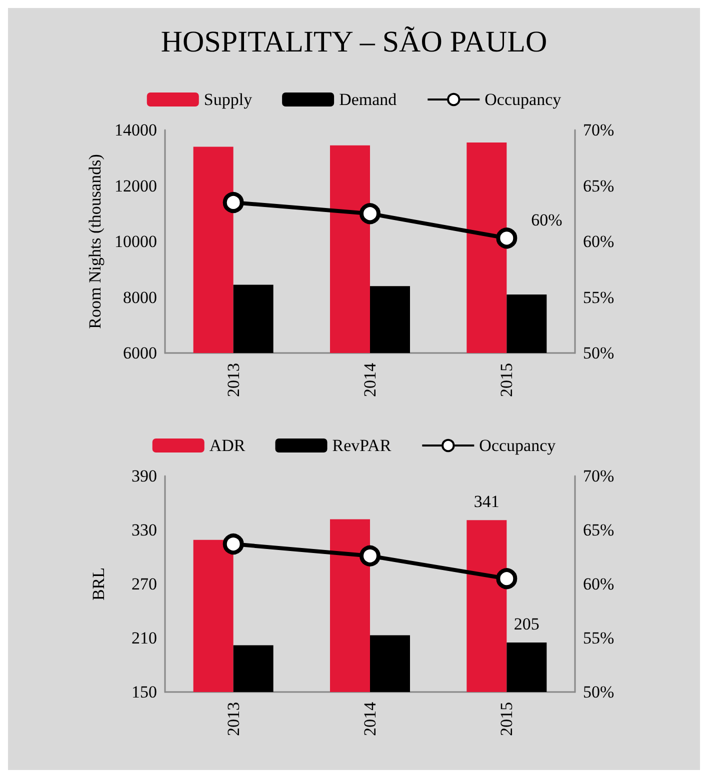  Describe the element at coordinates (144, 584) in the screenshot. I see `y-tick-label: 270` at that location.